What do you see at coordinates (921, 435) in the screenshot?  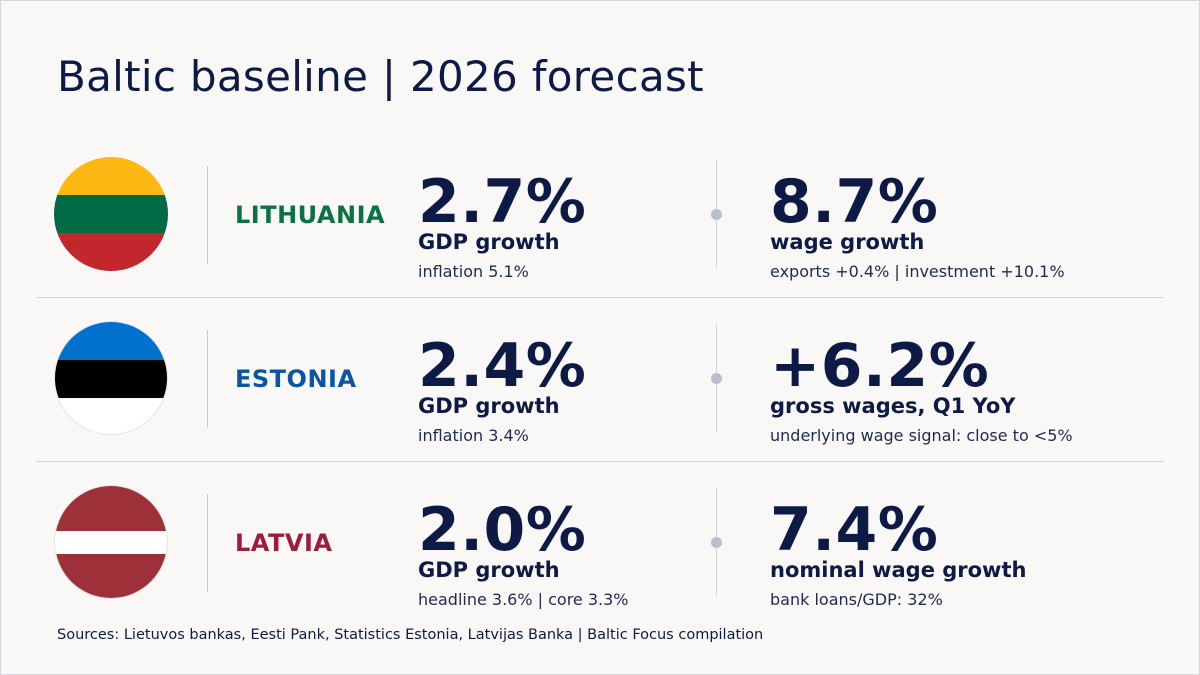 I see `second-sub: underlying wage signal: close to <5%` at bounding box center [921, 435].